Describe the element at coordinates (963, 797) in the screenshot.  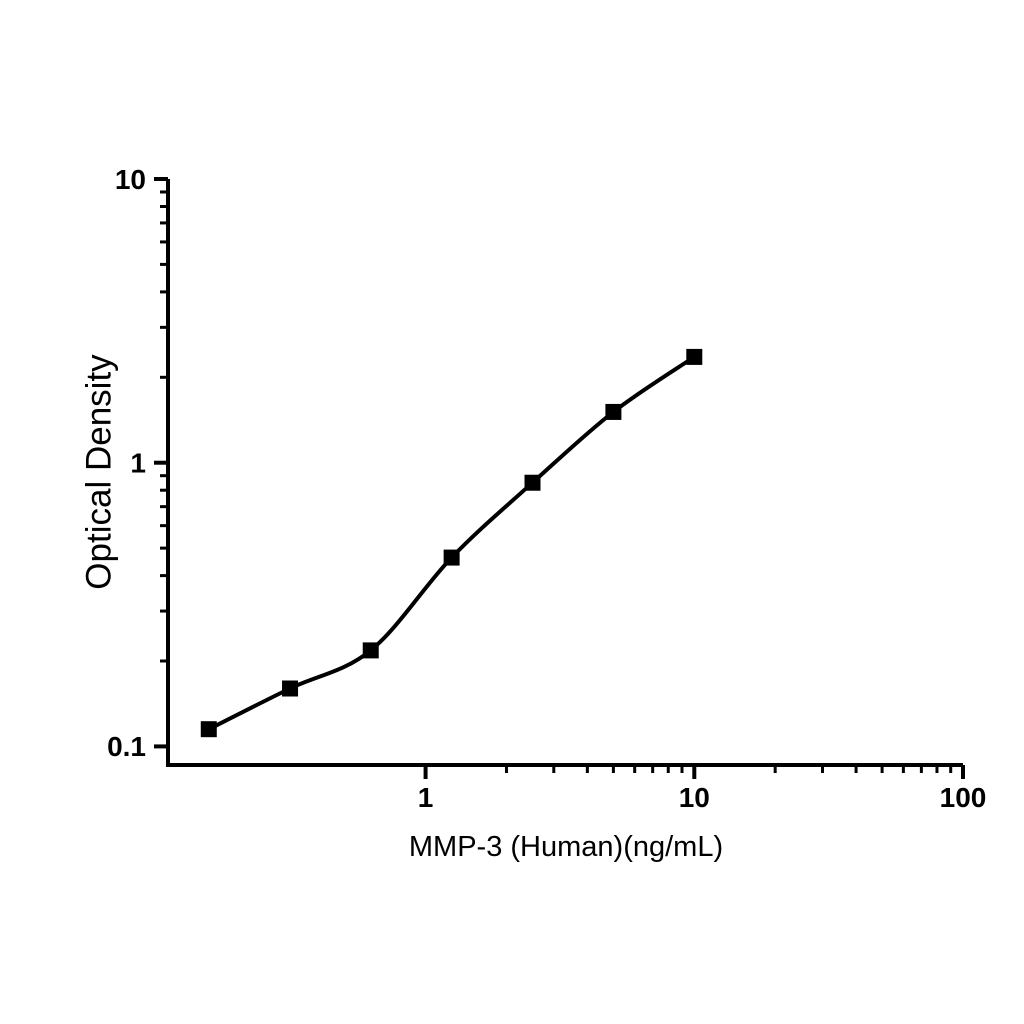
I see `x-tick-label: 100` at that location.